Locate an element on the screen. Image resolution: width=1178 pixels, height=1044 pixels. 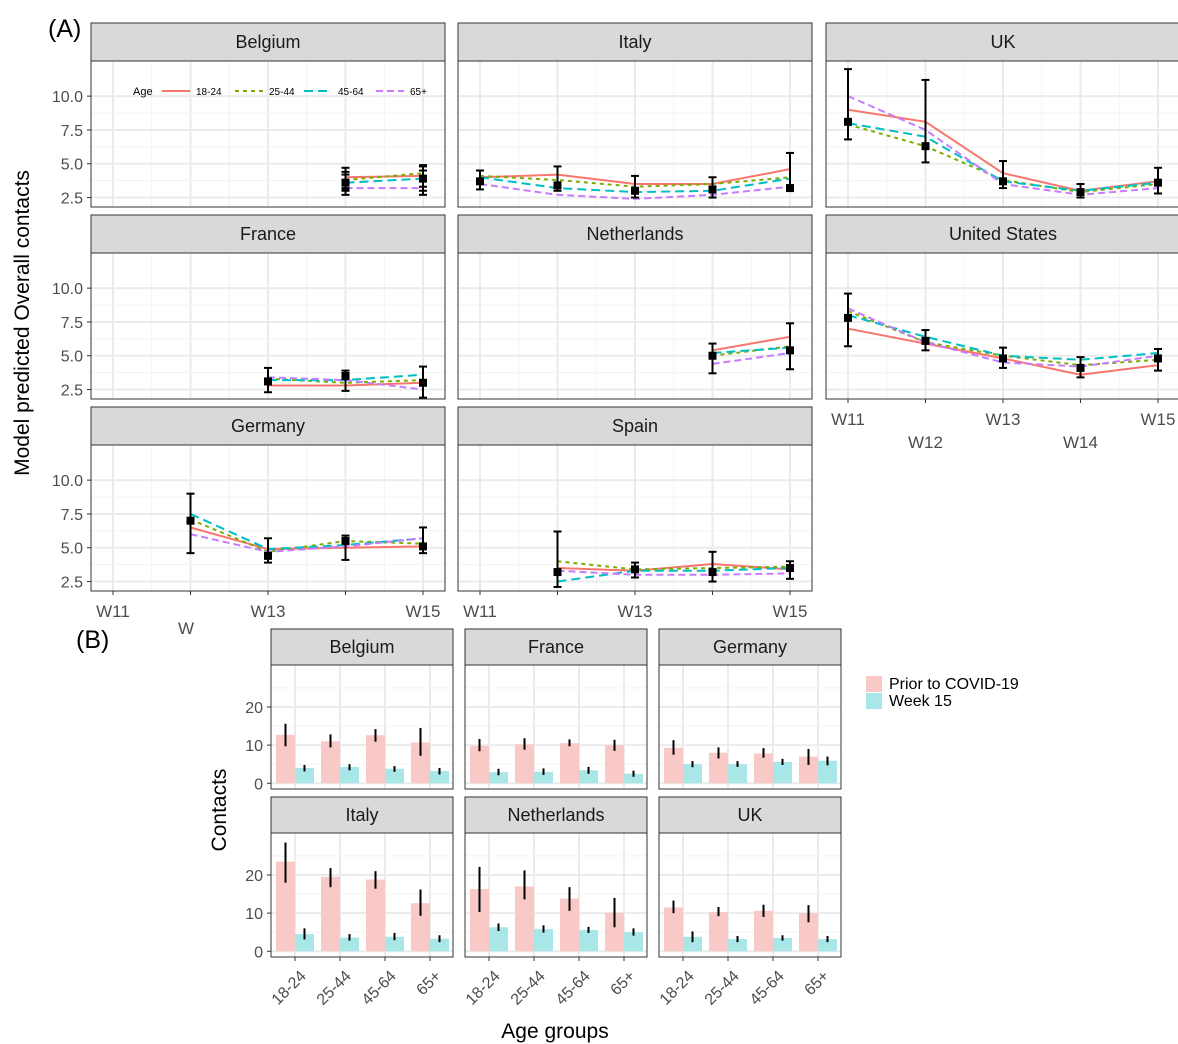
panel-a-facet-italy: Italy is located at coordinates (635, 115).